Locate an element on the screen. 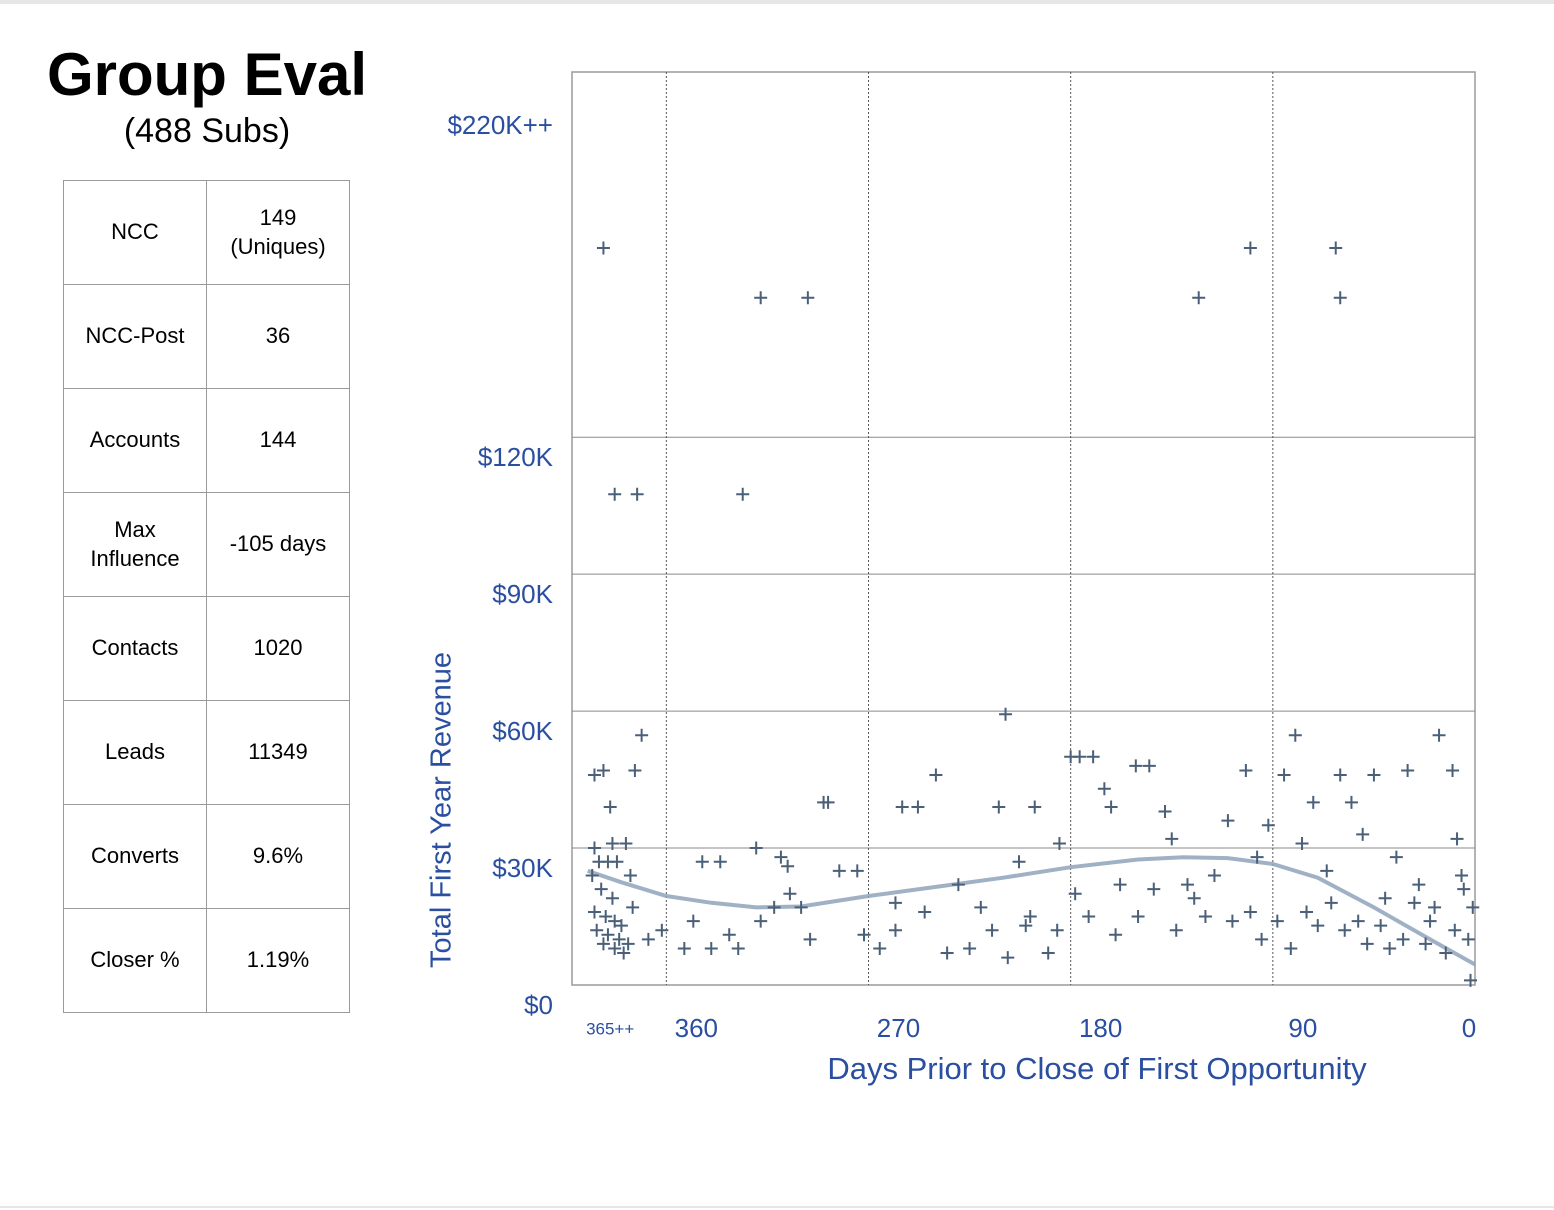  table-row: Max Influence -105 days is located at coordinates (206, 544).